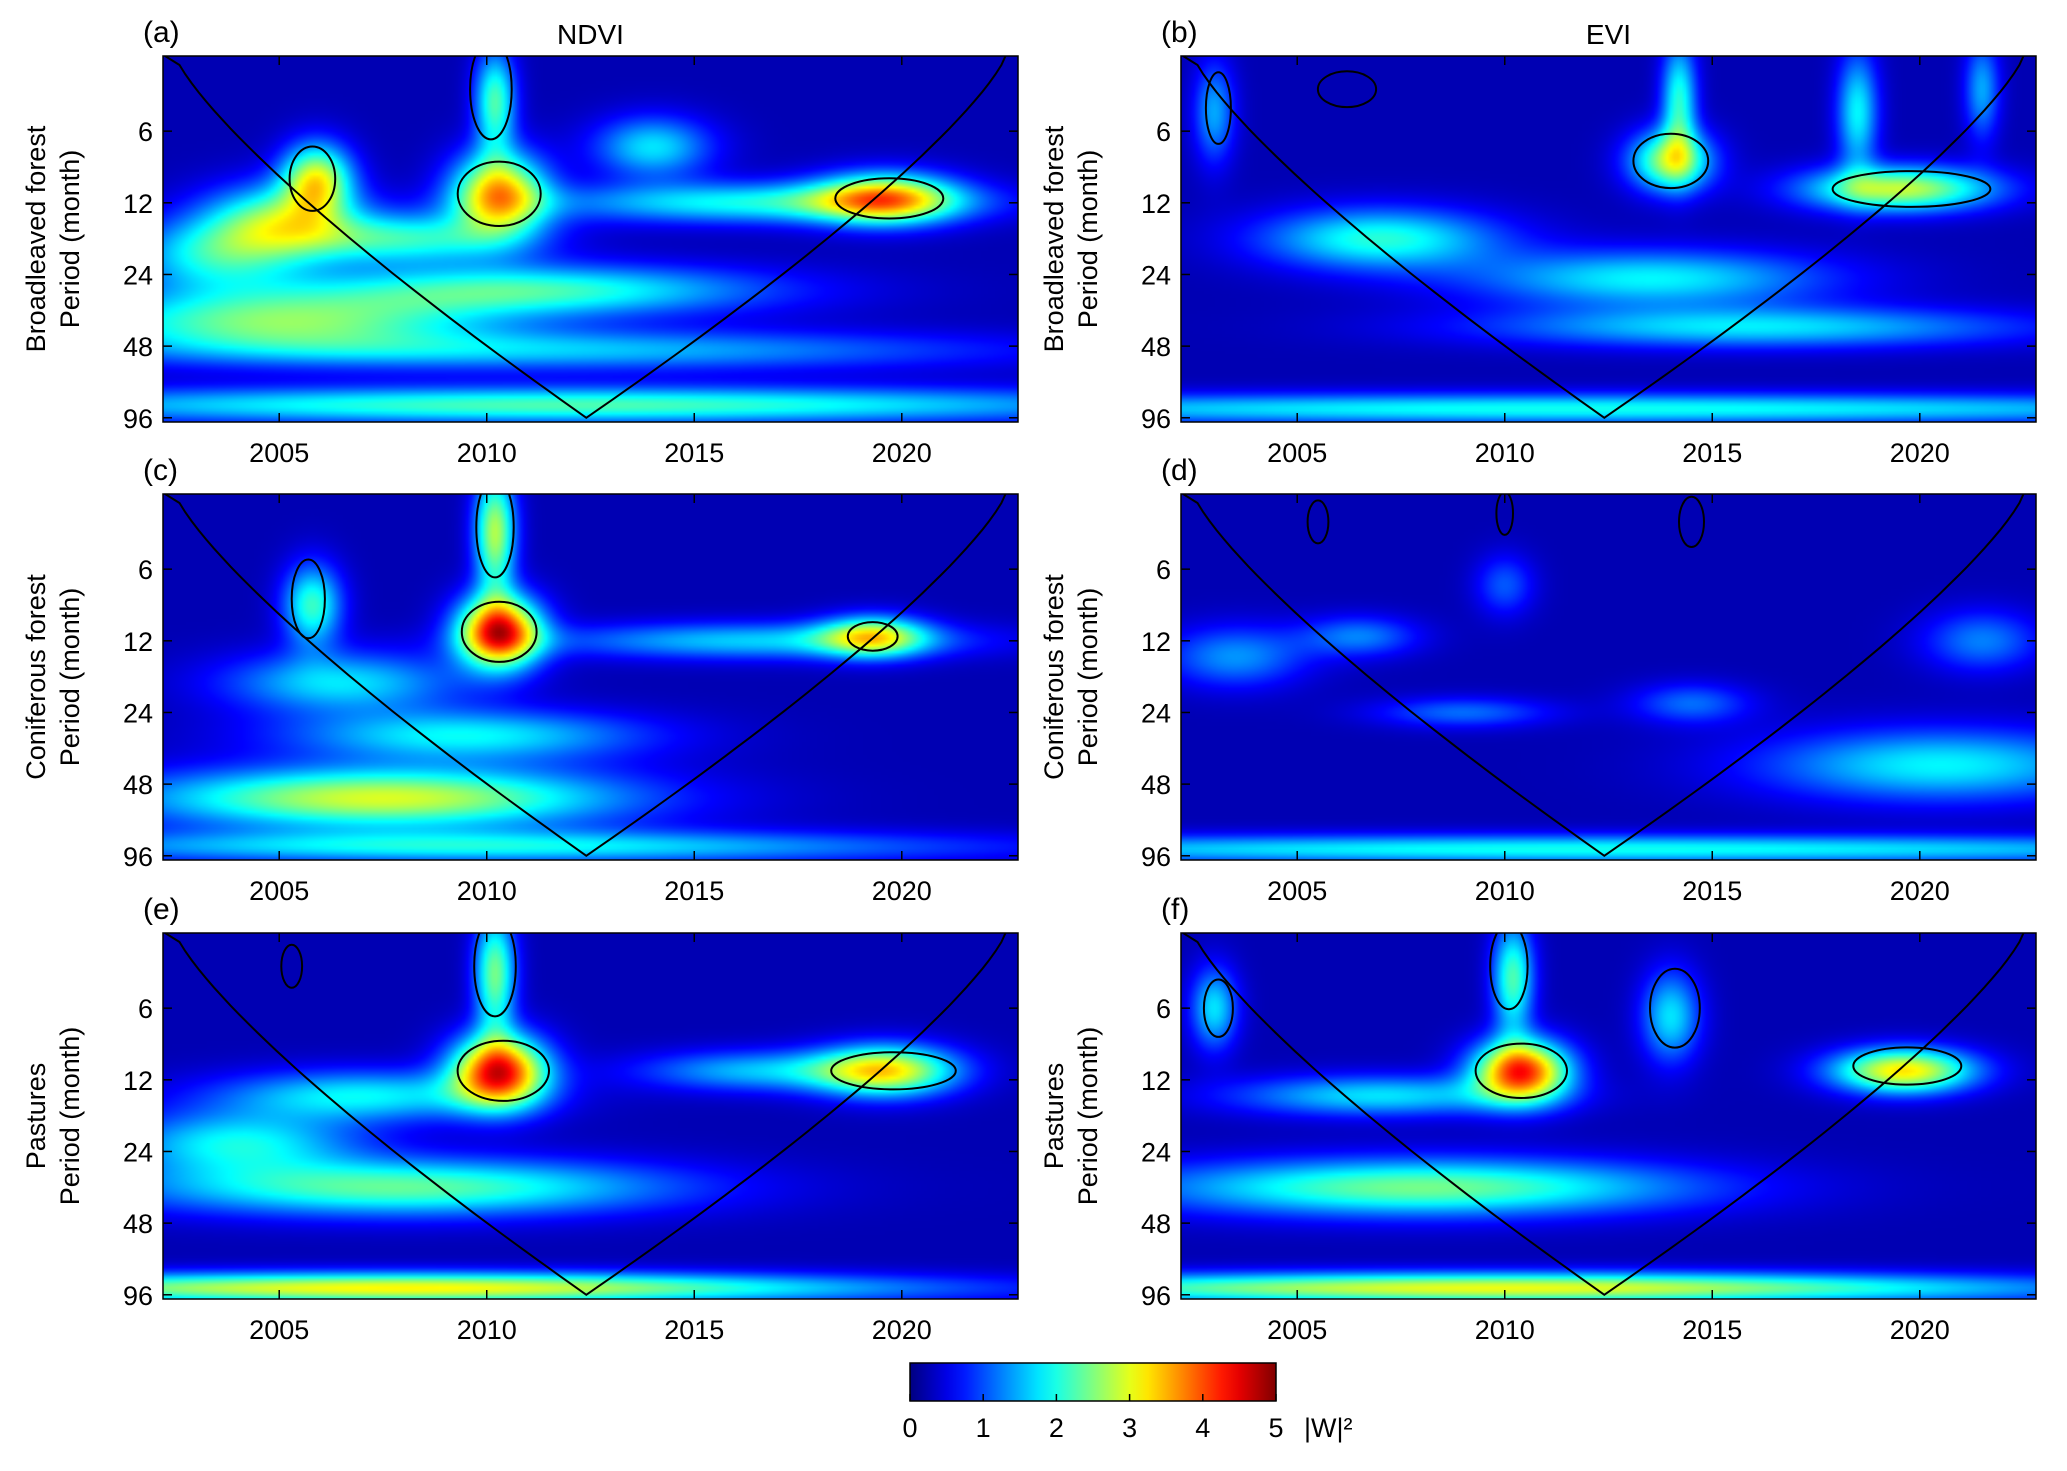  I want to click on panel-label: (f), so click(1175, 909).